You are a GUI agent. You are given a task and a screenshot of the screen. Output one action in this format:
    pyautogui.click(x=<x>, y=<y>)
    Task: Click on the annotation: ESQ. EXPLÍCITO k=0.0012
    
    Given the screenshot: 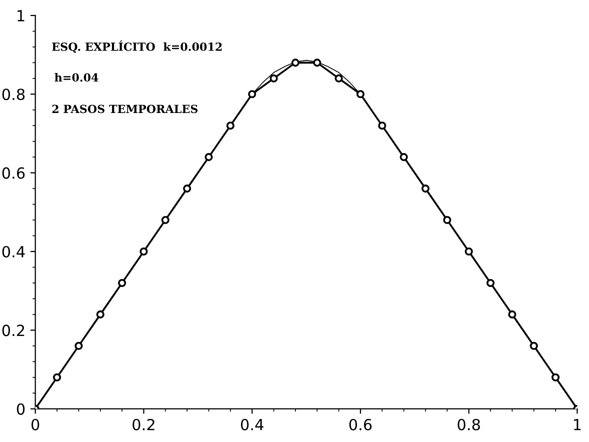 What is the action you would take?
    pyautogui.click(x=137, y=46)
    